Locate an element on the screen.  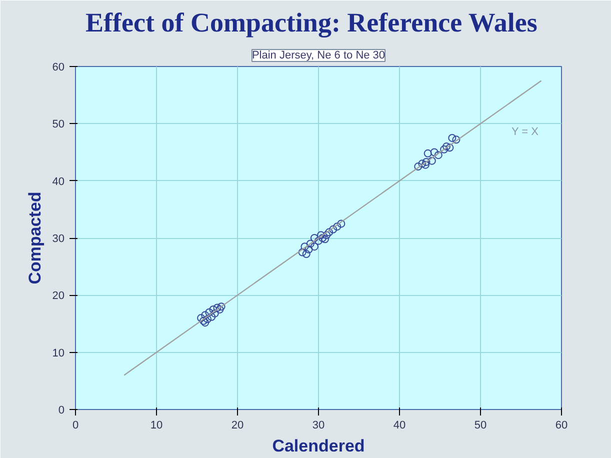
chart-subtitle: Plain Jersey, Ne 6 to Ne 30 is located at coordinates (319, 56).